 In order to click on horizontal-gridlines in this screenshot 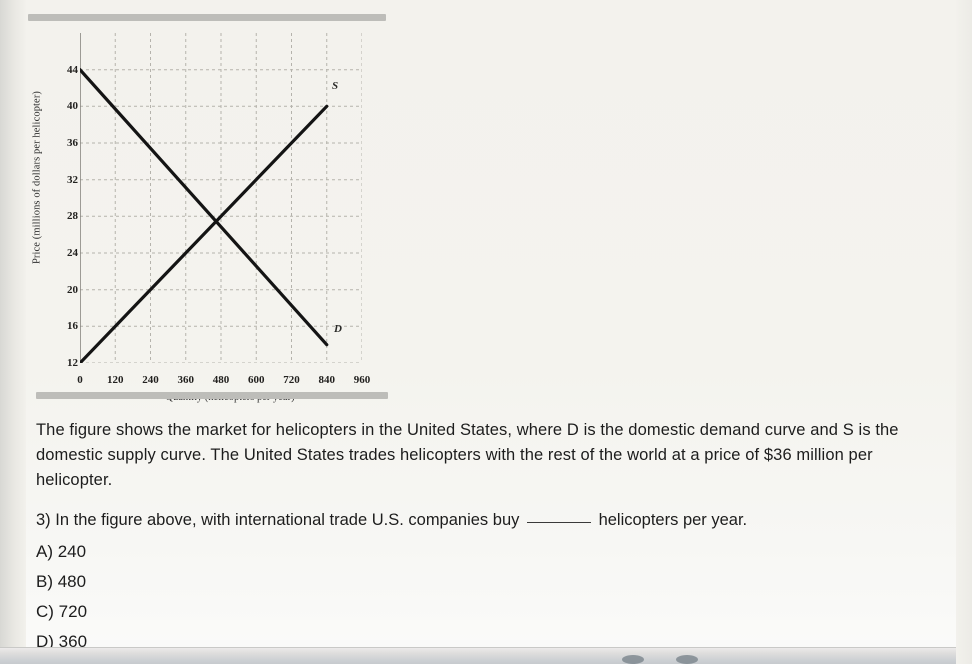, I will do `click(221, 216)`.